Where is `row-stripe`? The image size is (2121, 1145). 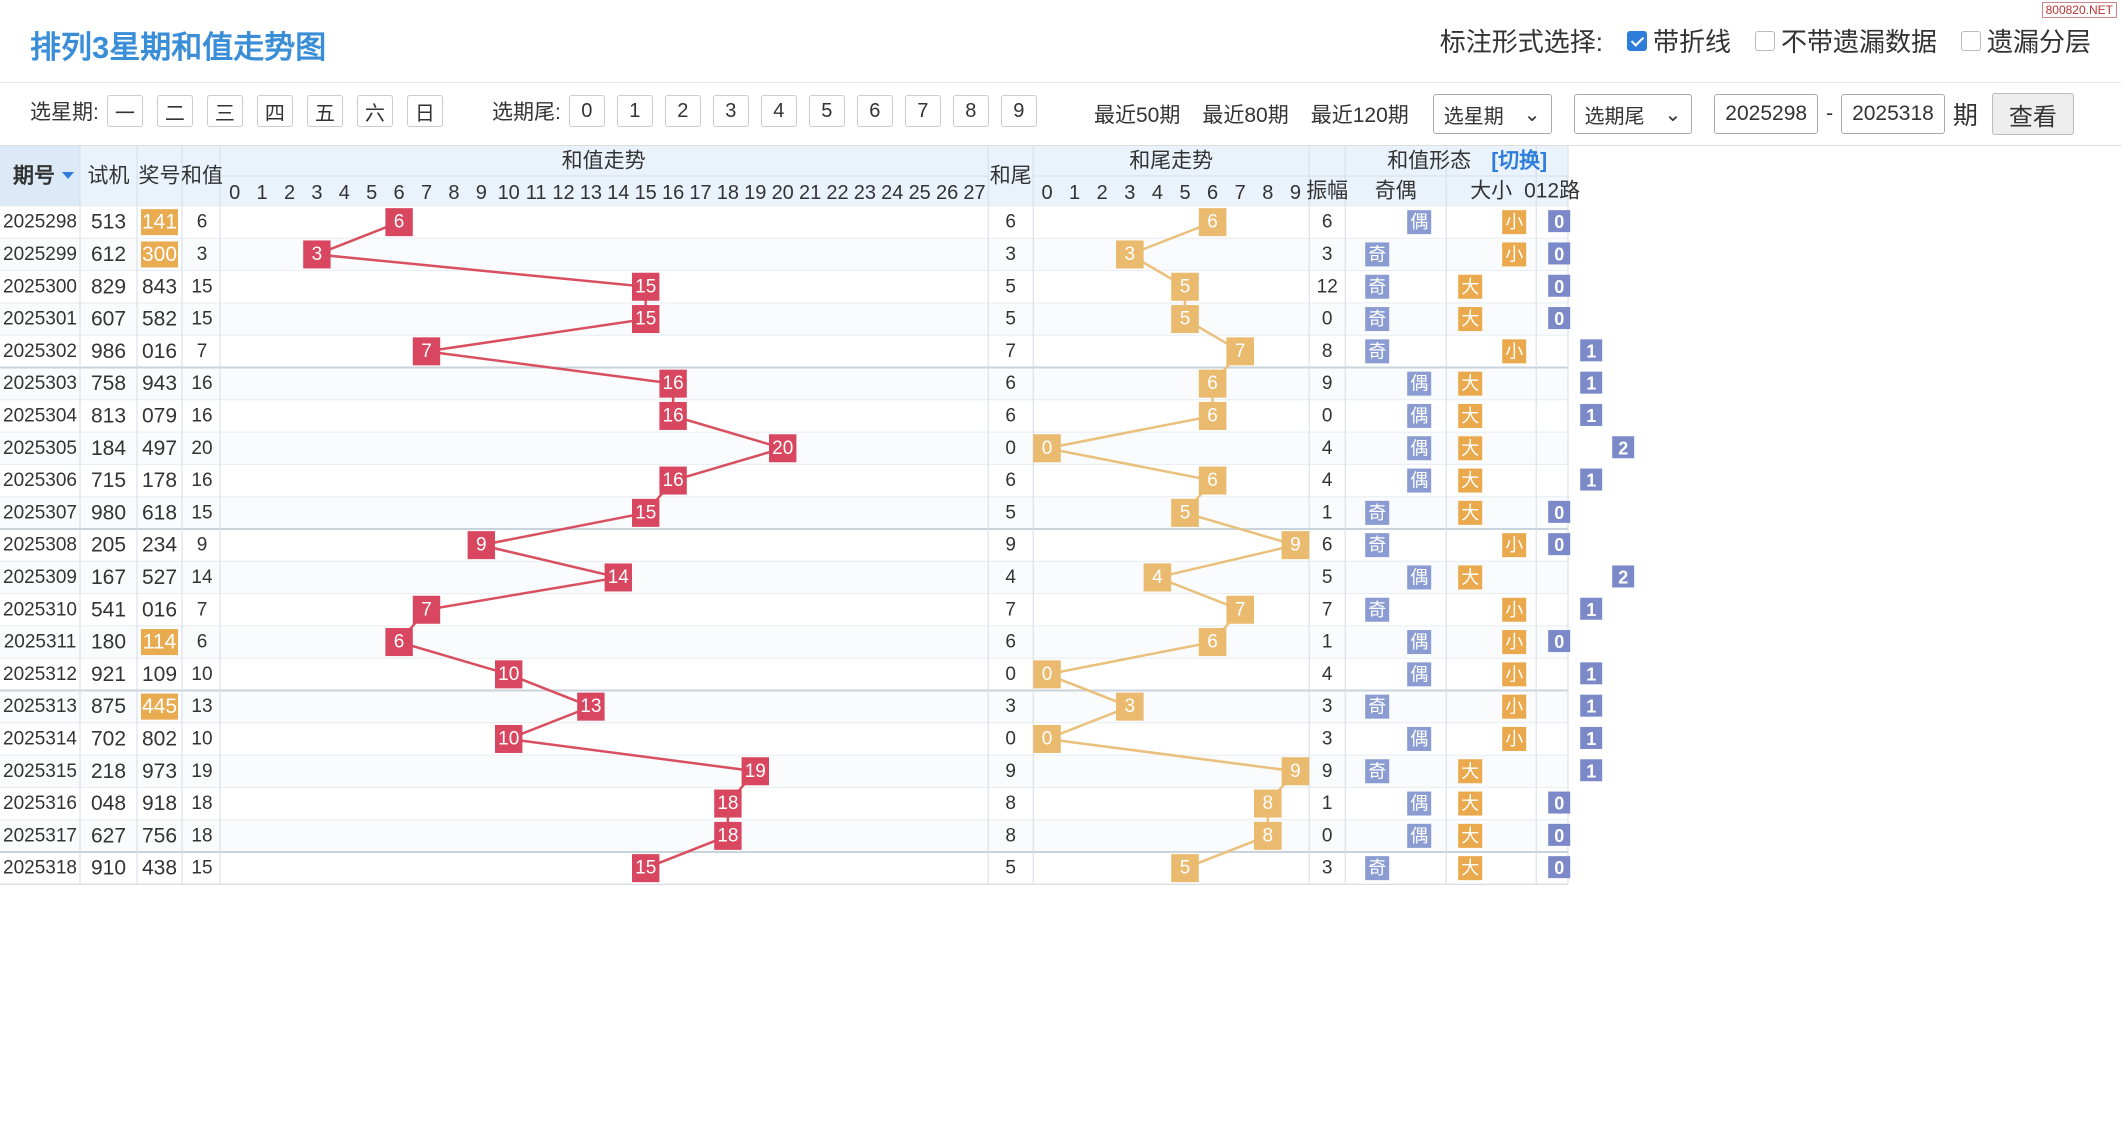
row-stripe is located at coordinates (784, 835).